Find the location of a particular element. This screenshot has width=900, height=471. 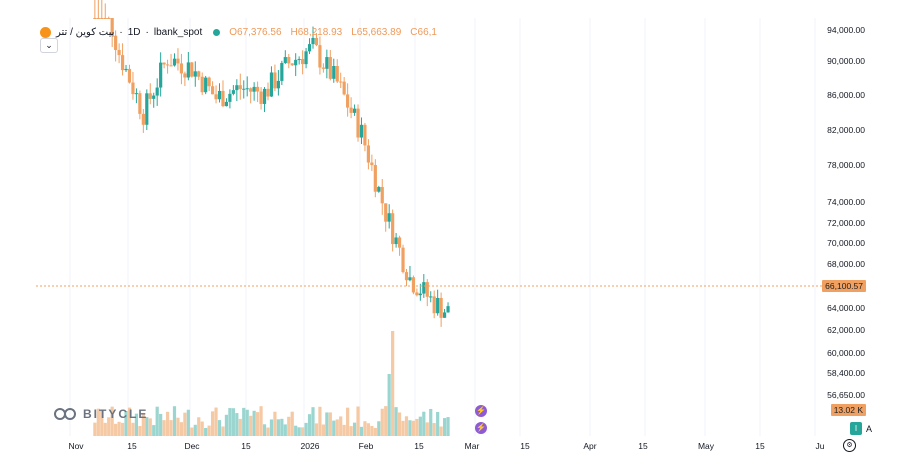

time-axis-label: Apr is located at coordinates (590, 446).